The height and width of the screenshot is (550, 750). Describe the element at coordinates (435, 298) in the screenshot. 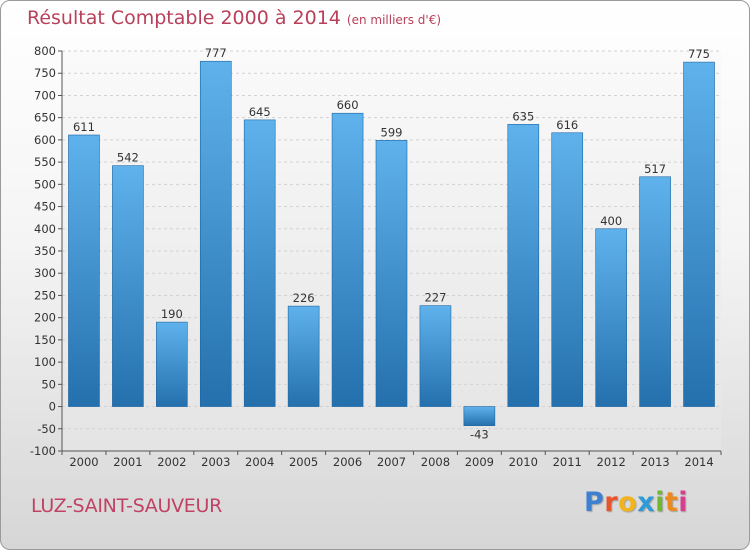

I see `data-label: 227` at that location.